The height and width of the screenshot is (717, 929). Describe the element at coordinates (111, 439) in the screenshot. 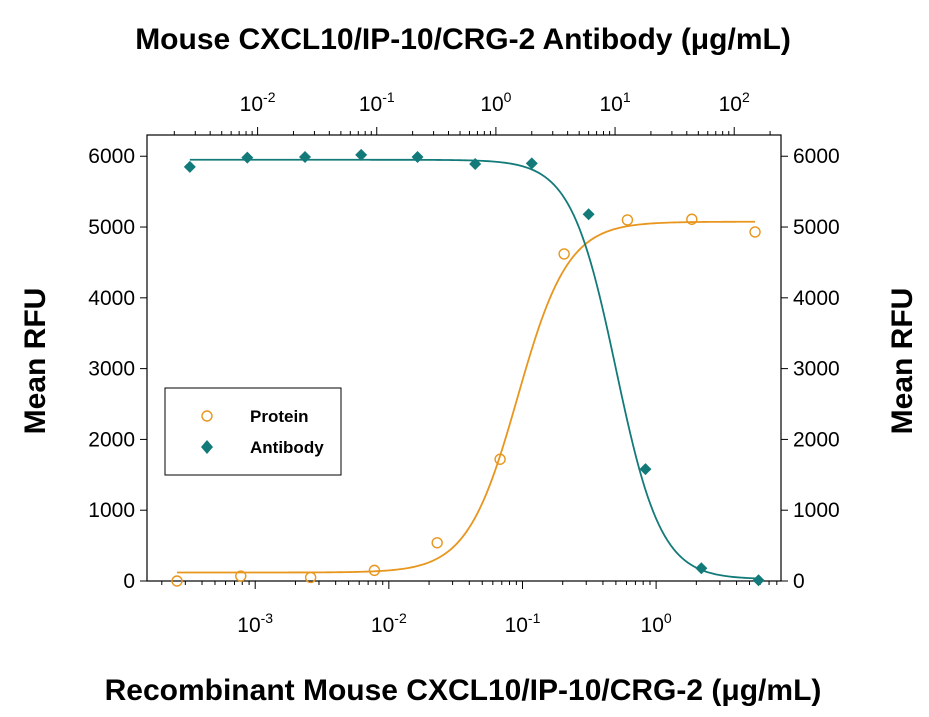

I see `y-tick-label-left: 2000` at that location.